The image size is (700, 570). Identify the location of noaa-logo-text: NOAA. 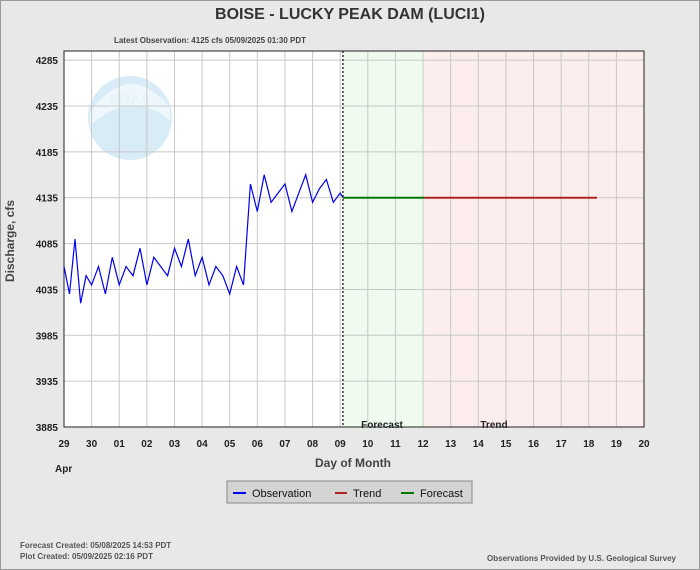
(129, 99).